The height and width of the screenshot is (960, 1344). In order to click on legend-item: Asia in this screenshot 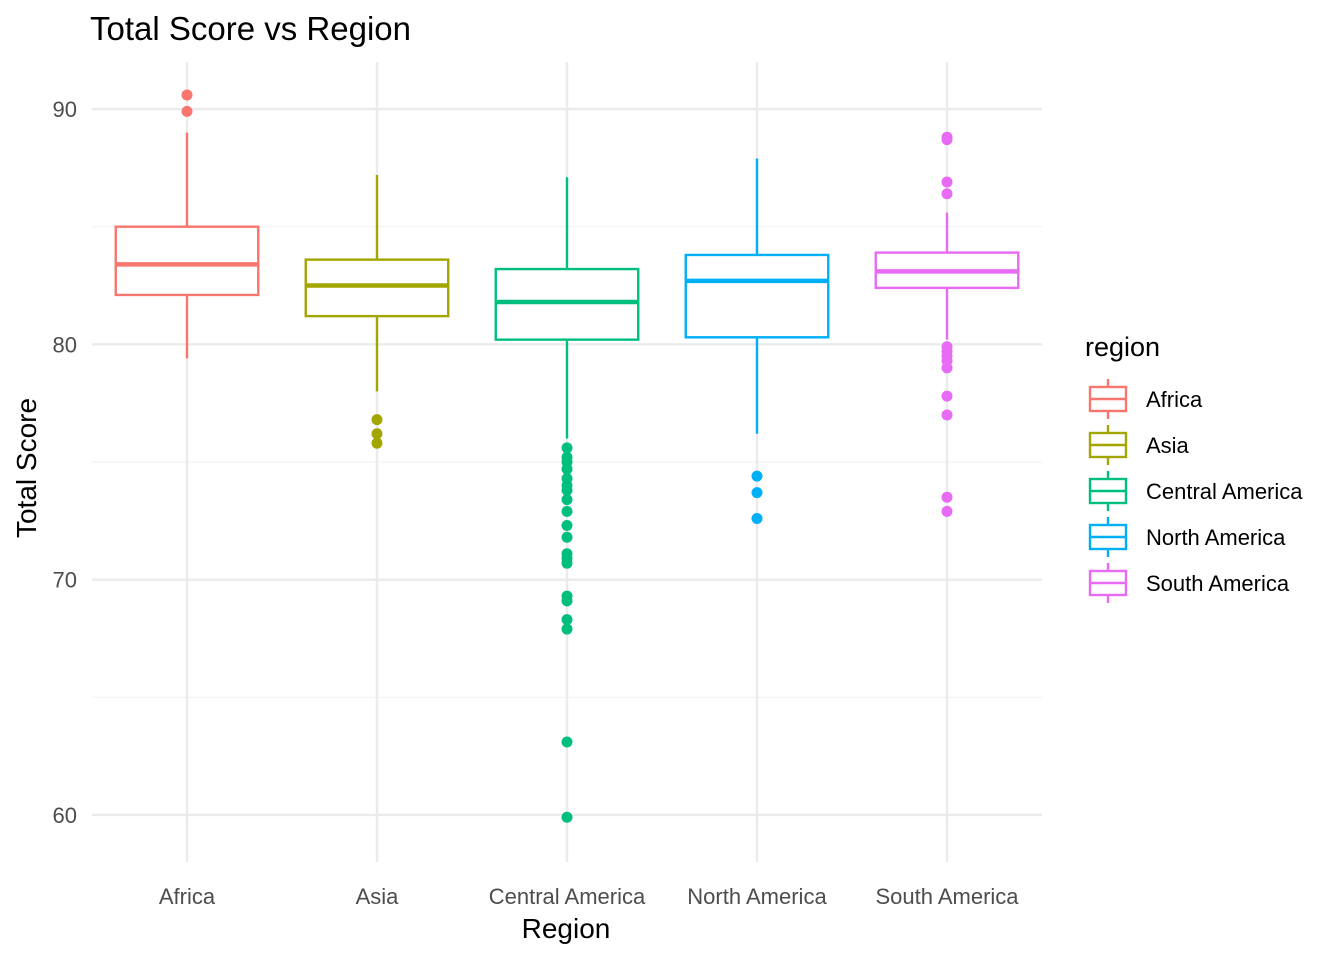, I will do `click(1139, 445)`.